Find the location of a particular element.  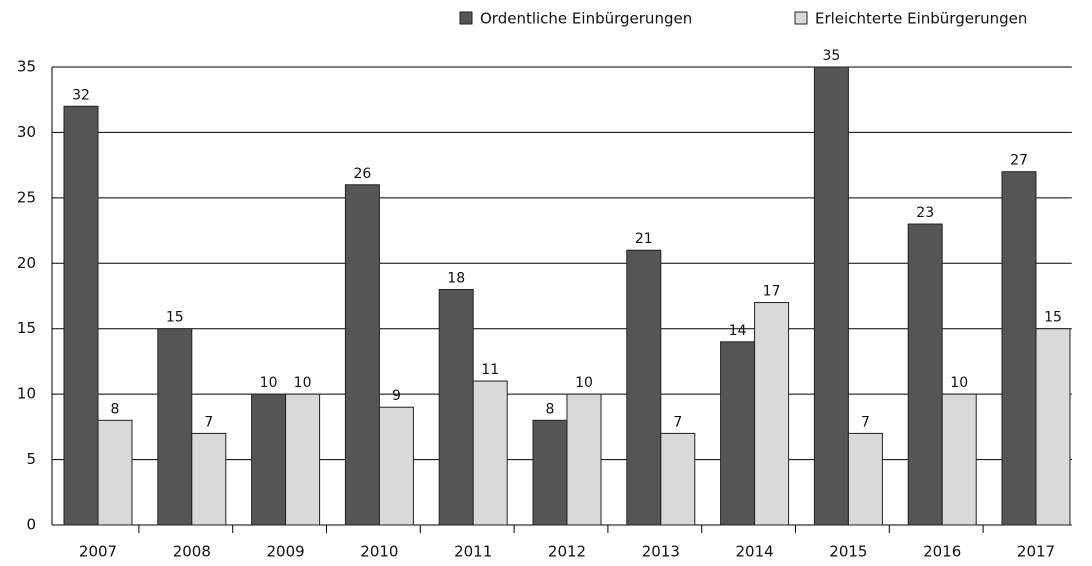

y-tick-label: 20 is located at coordinates (26, 263).